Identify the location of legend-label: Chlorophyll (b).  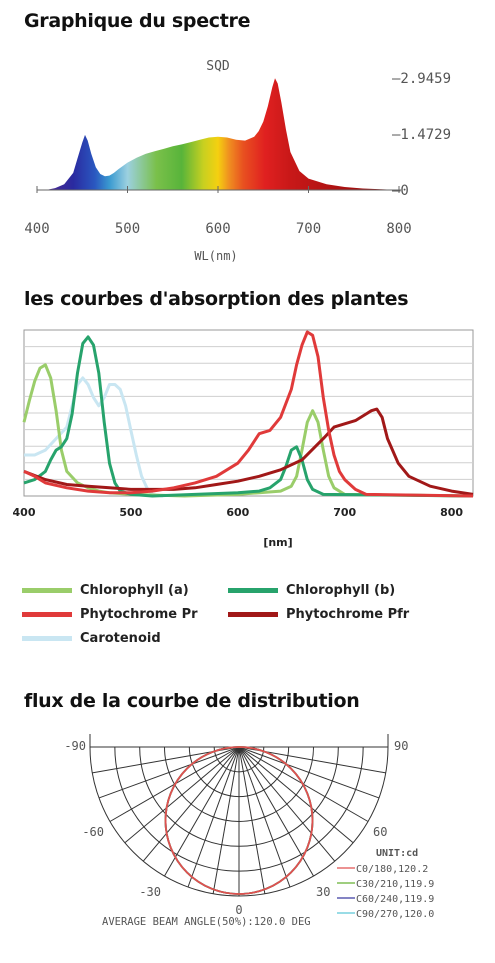
(341, 590).